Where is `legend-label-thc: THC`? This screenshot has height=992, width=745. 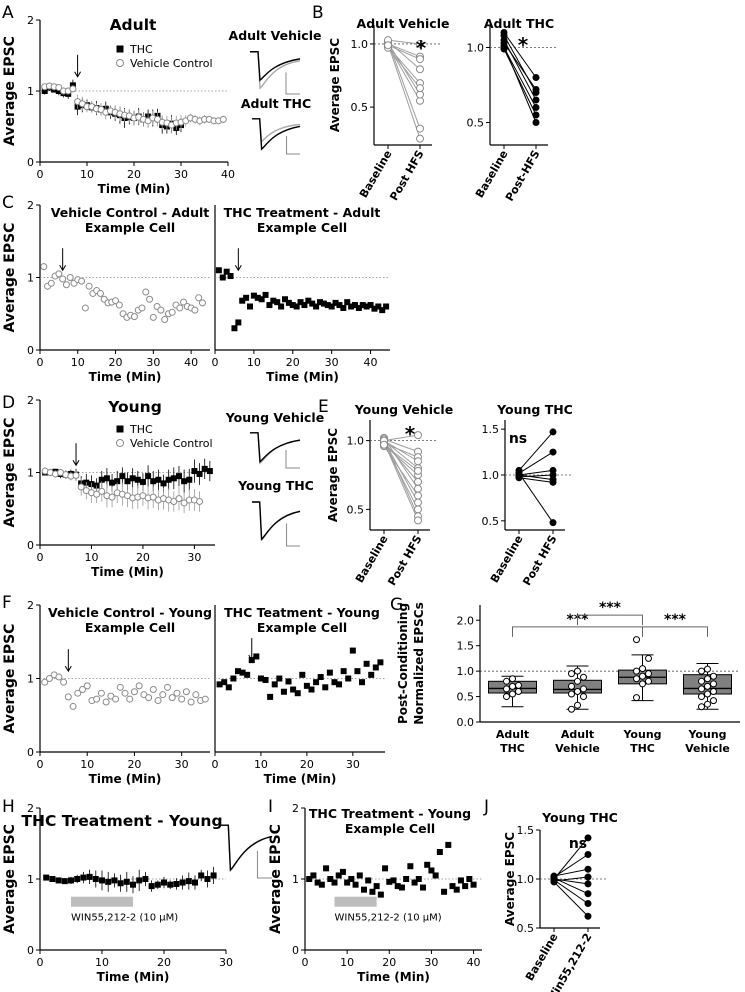
legend-label-thc: THC is located at coordinates (141, 49).